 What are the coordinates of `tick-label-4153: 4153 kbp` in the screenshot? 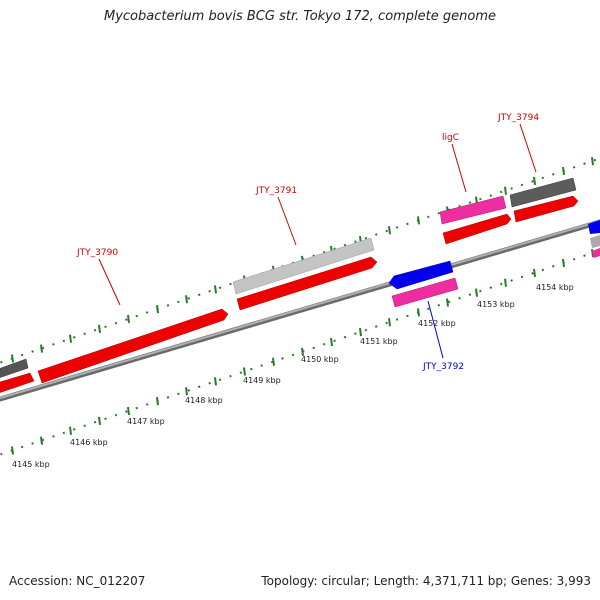 It's located at (496, 304).